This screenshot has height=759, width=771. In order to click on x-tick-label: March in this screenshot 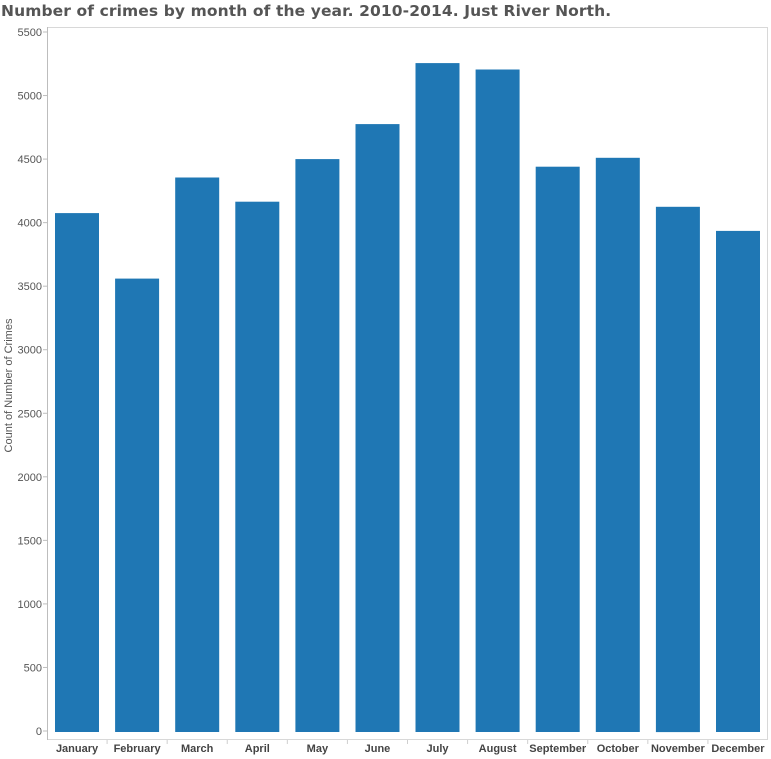, I will do `click(197, 749)`.